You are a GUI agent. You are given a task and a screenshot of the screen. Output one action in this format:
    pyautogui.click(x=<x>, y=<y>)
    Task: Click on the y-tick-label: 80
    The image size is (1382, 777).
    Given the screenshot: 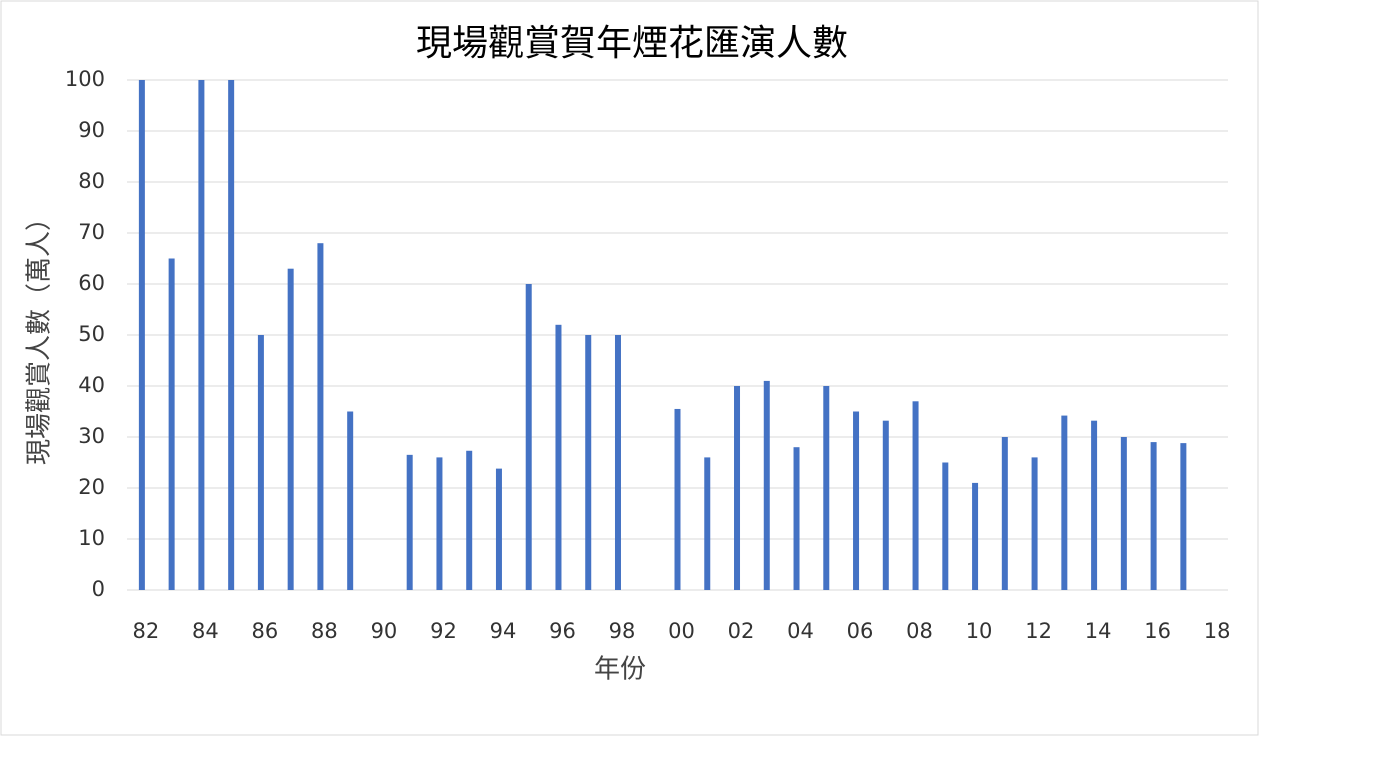 What is the action you would take?
    pyautogui.click(x=91, y=181)
    